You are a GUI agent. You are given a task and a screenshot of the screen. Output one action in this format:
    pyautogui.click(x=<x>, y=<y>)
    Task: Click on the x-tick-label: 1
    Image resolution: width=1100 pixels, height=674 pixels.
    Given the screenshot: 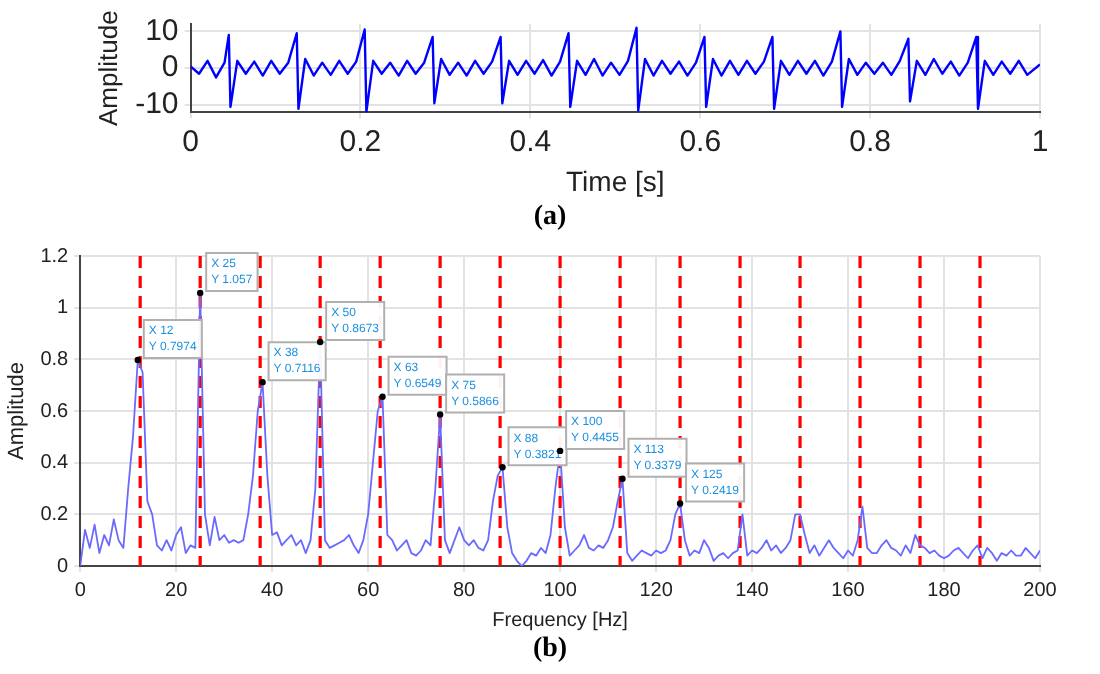 What is the action you would take?
    pyautogui.click(x=1040, y=141)
    